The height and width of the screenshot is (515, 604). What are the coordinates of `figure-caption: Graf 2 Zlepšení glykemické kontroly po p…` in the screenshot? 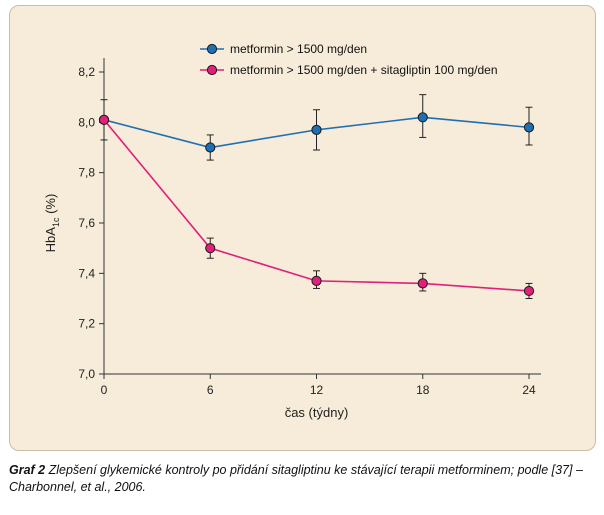 It's located at (303, 479).